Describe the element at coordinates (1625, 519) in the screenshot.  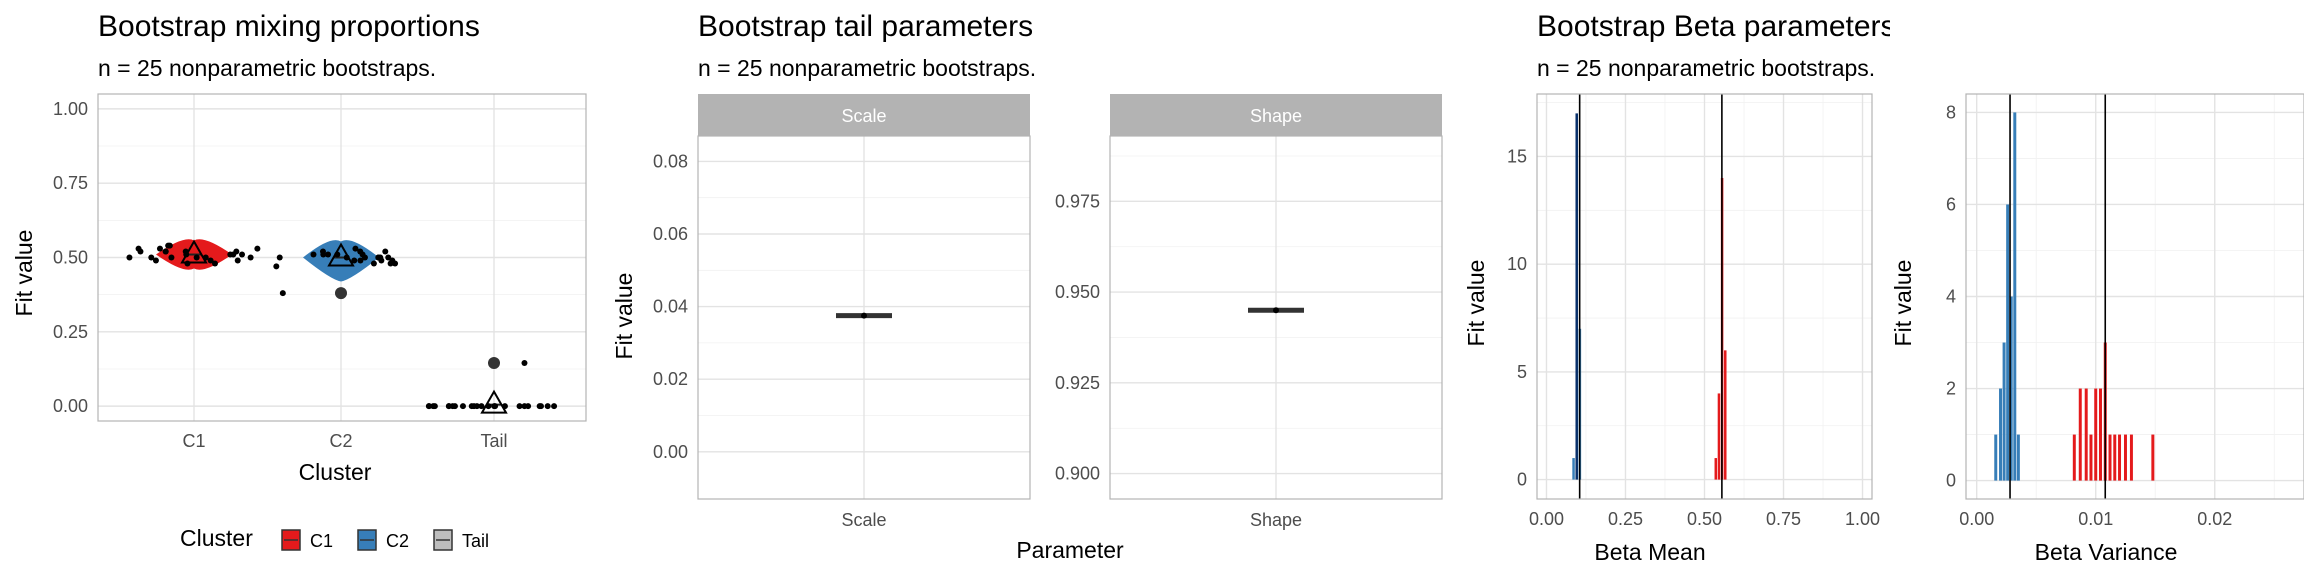
I see `x-tick-label: 0.25` at that location.